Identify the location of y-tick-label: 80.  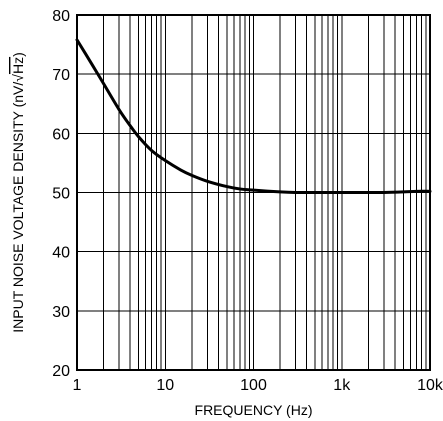
(61, 16).